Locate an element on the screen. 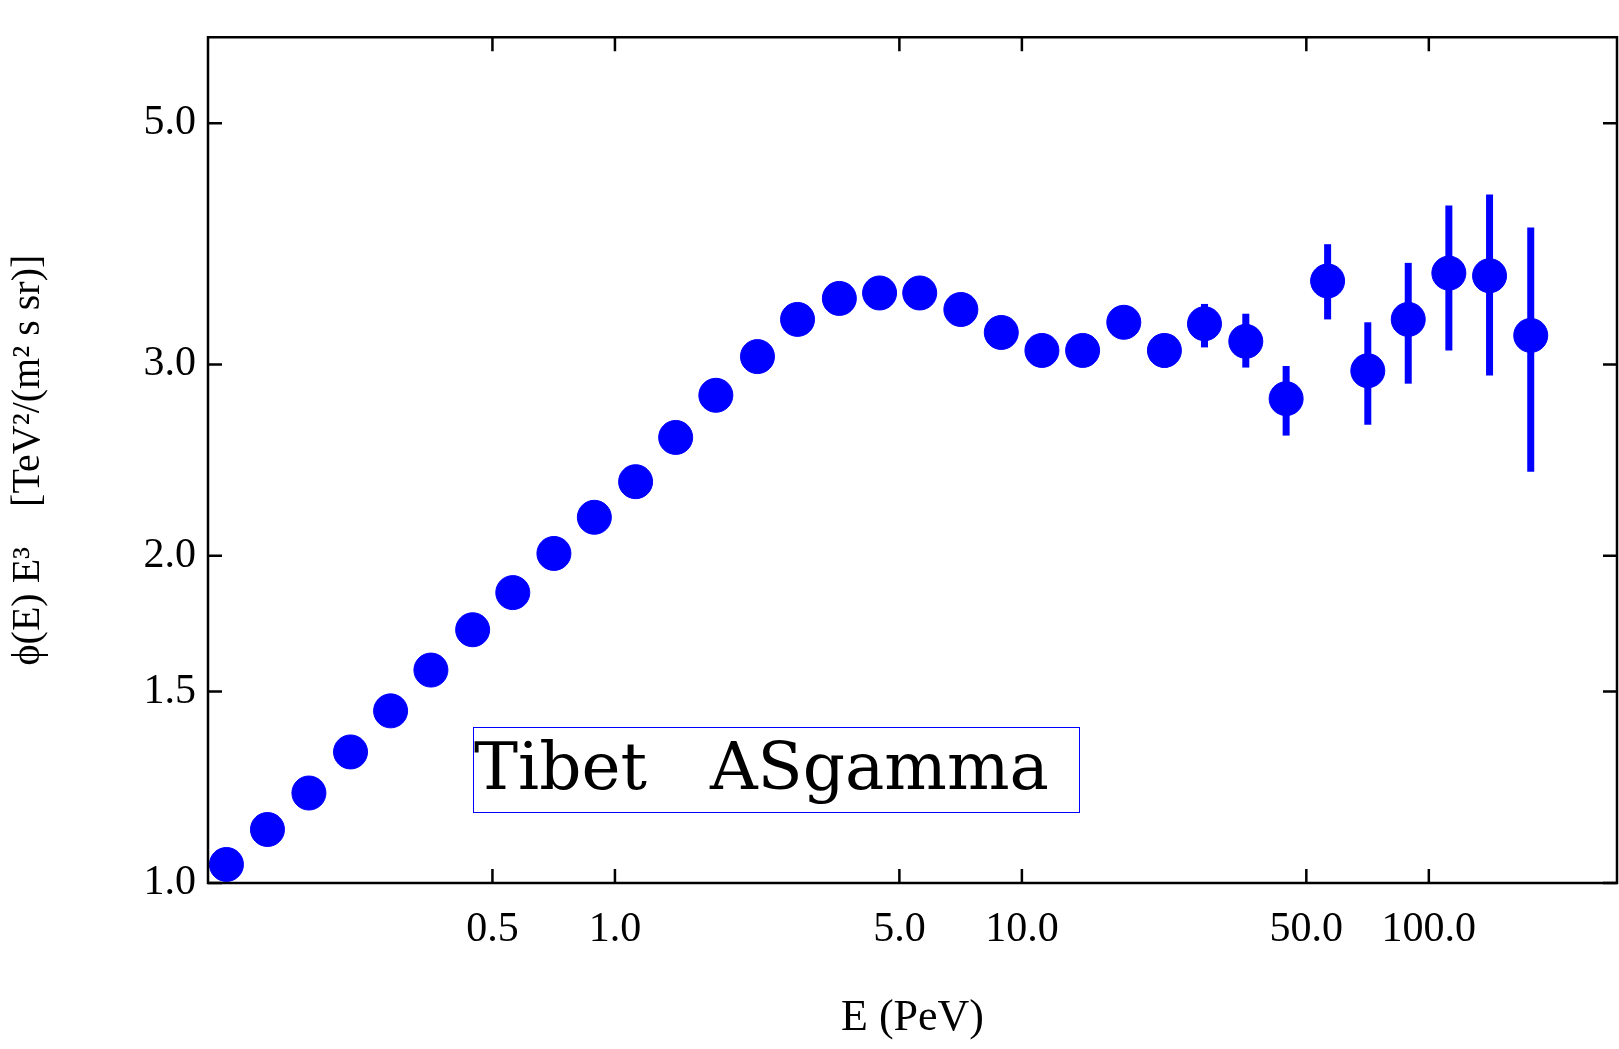 This screenshot has height=1049, width=1619. x-axis-title: E (PeV) is located at coordinates (912, 1016).